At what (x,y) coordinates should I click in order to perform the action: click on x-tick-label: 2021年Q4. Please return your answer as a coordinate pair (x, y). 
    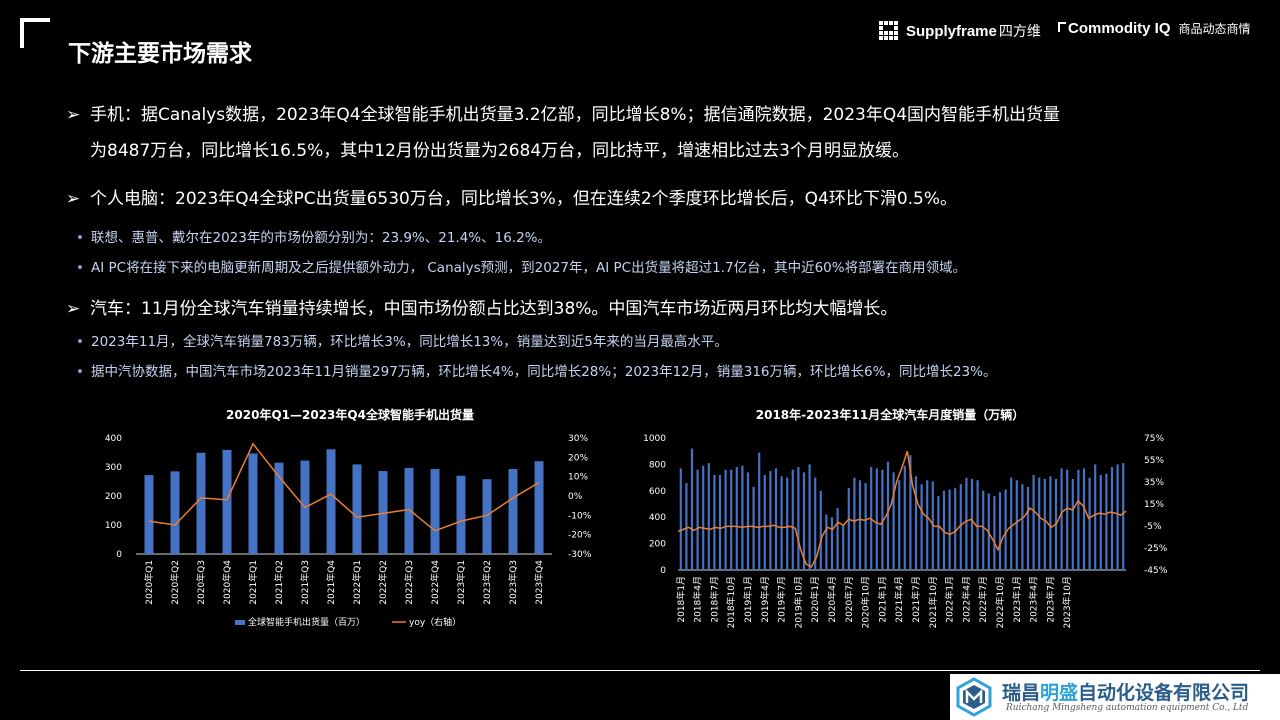
    Looking at the image, I should click on (331, 582).